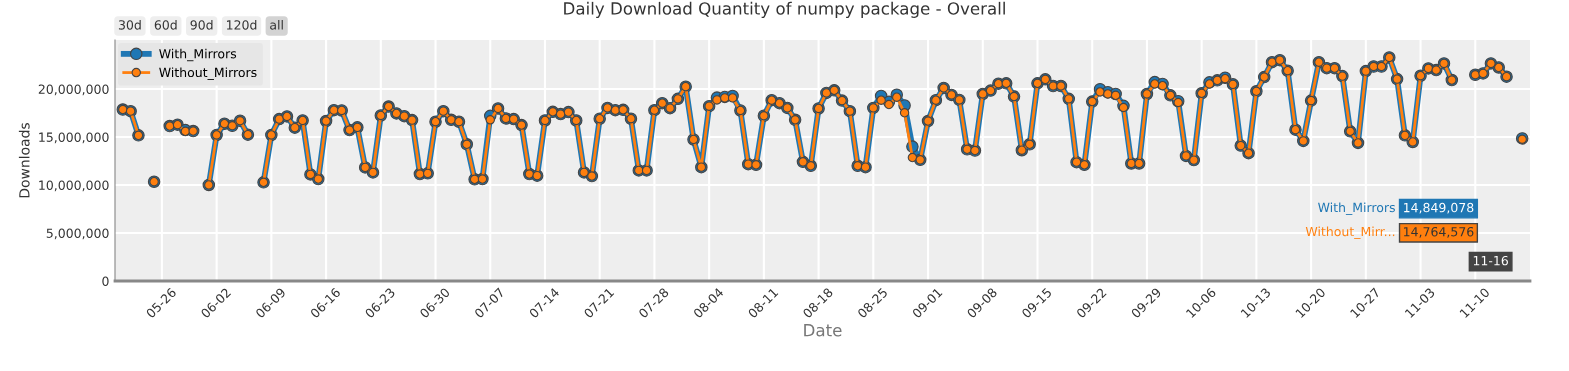 Image resolution: width=1569 pixels, height=371 pixels. Describe the element at coordinates (73, 90) in the screenshot. I see `y-tick-label: 20,000,000` at that location.